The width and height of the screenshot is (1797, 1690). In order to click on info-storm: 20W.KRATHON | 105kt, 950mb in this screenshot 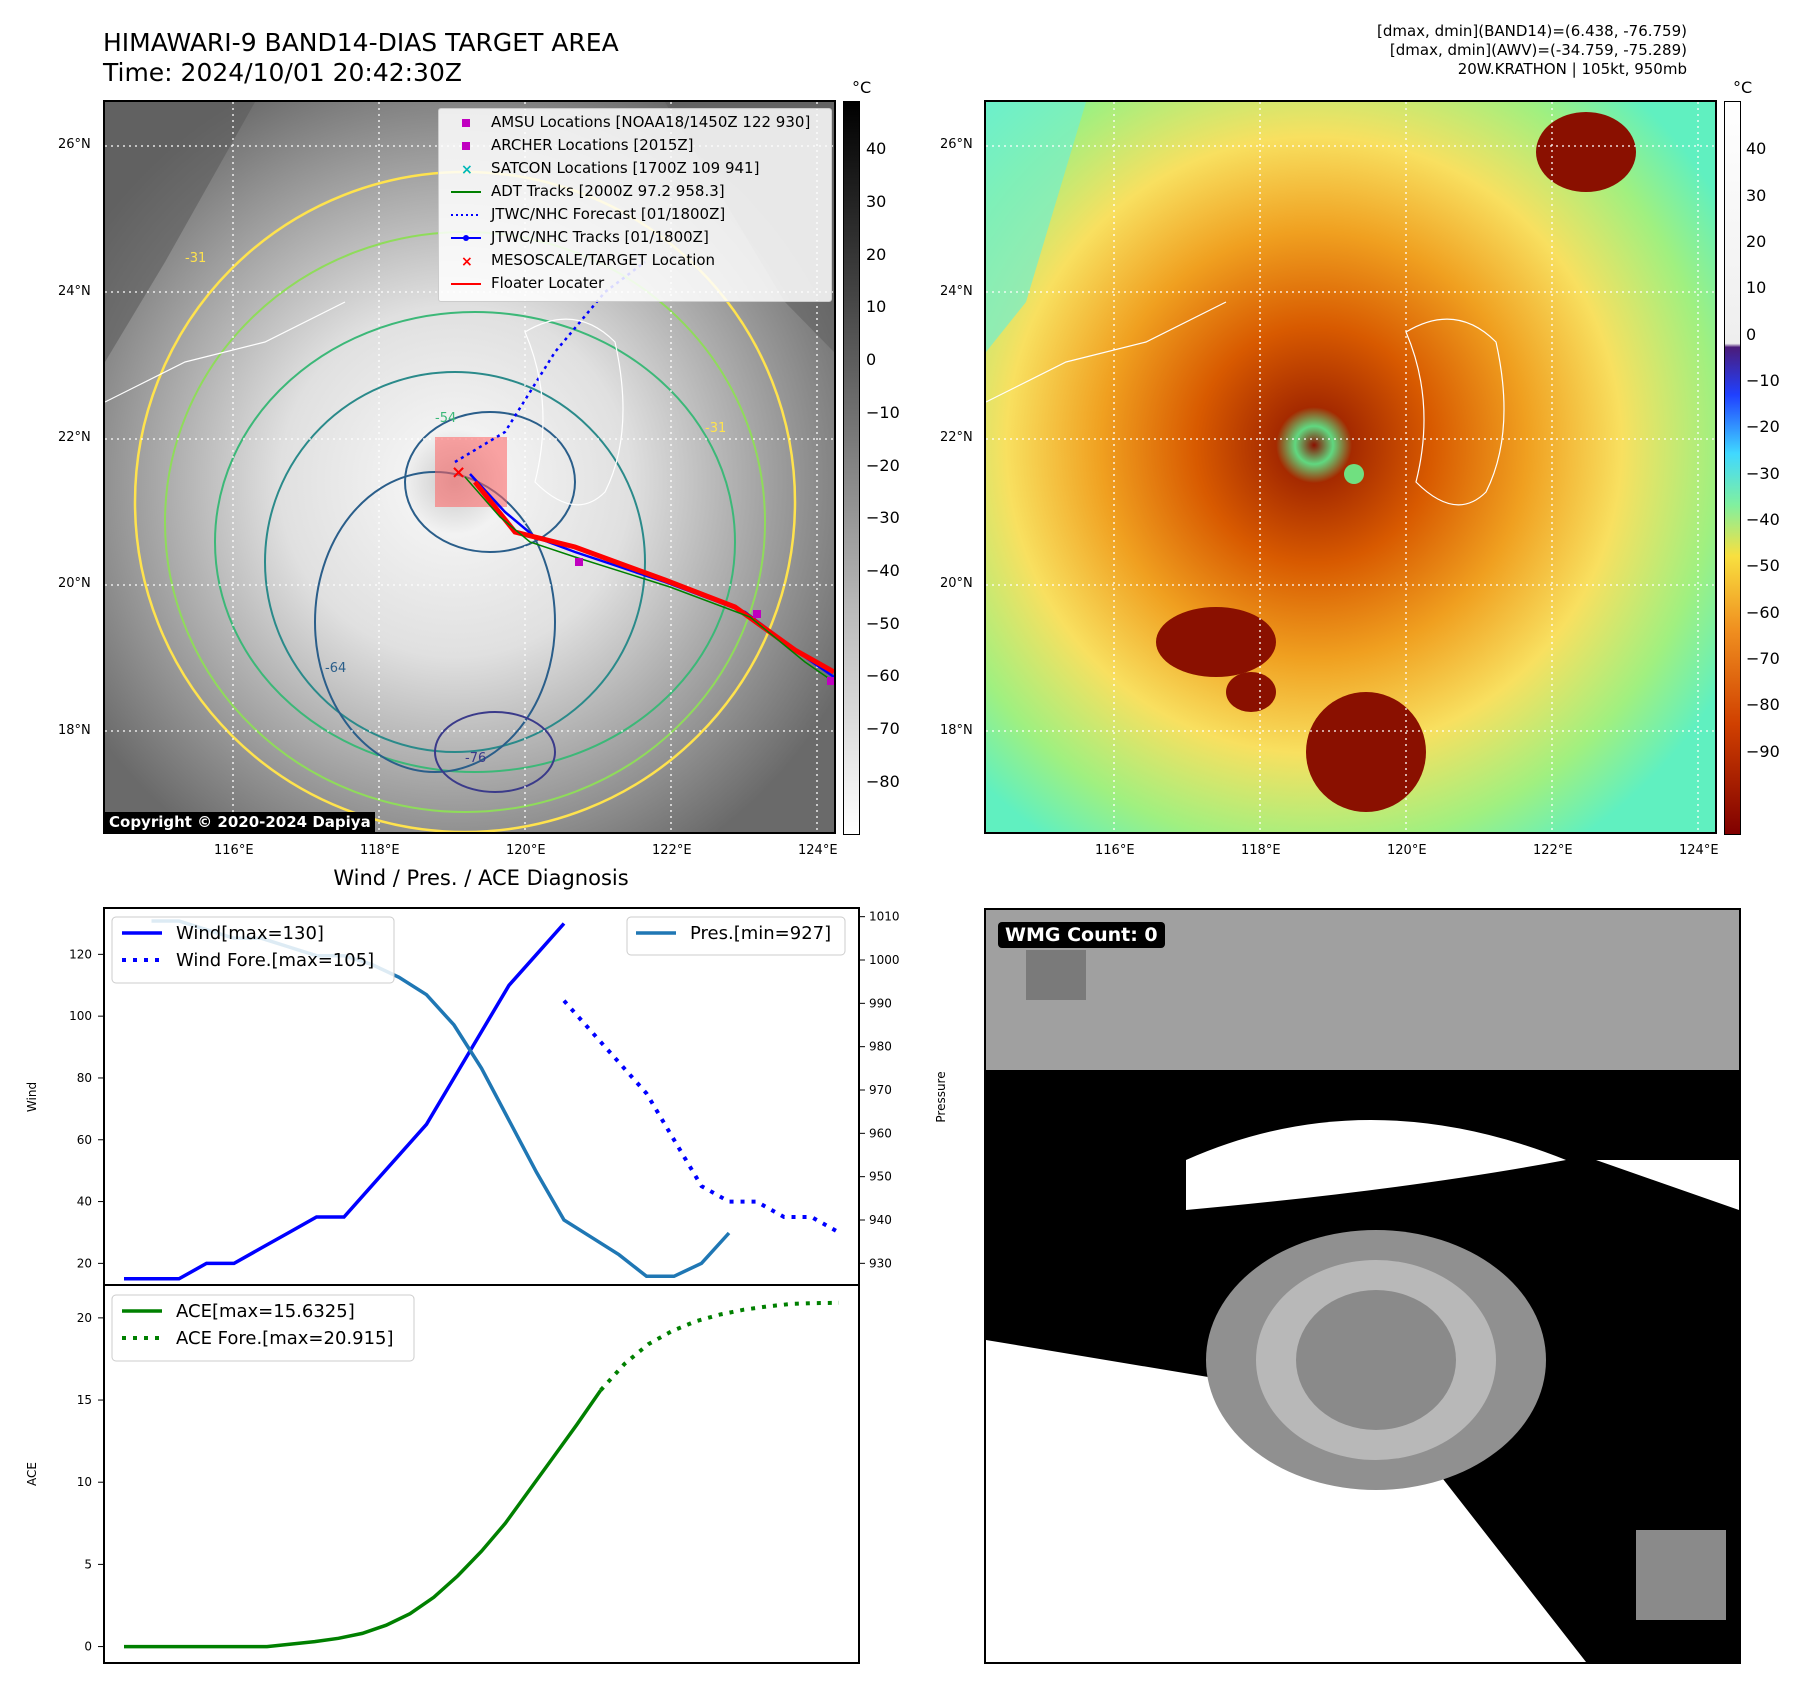, I will do `click(1572, 69)`.